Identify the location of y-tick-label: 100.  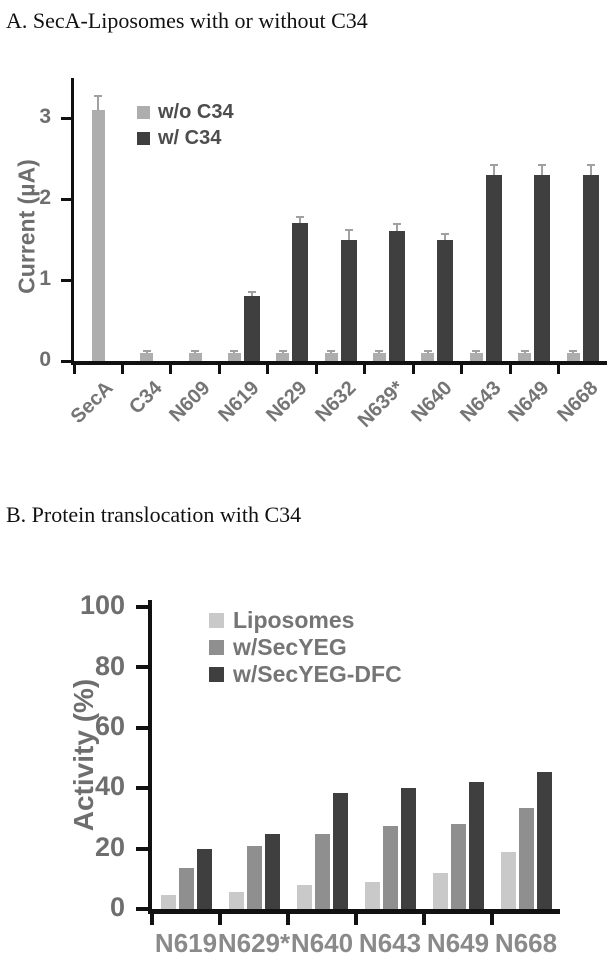
(102, 605).